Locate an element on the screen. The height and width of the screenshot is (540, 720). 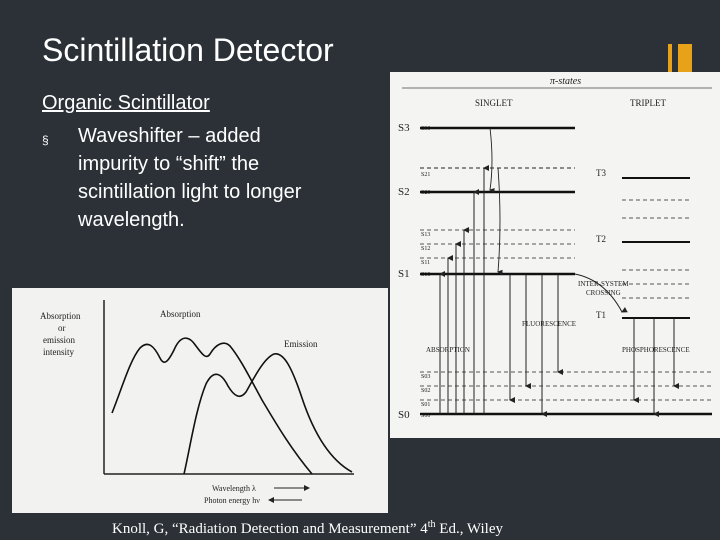
t2-label: T2 is located at coordinates (601, 239).